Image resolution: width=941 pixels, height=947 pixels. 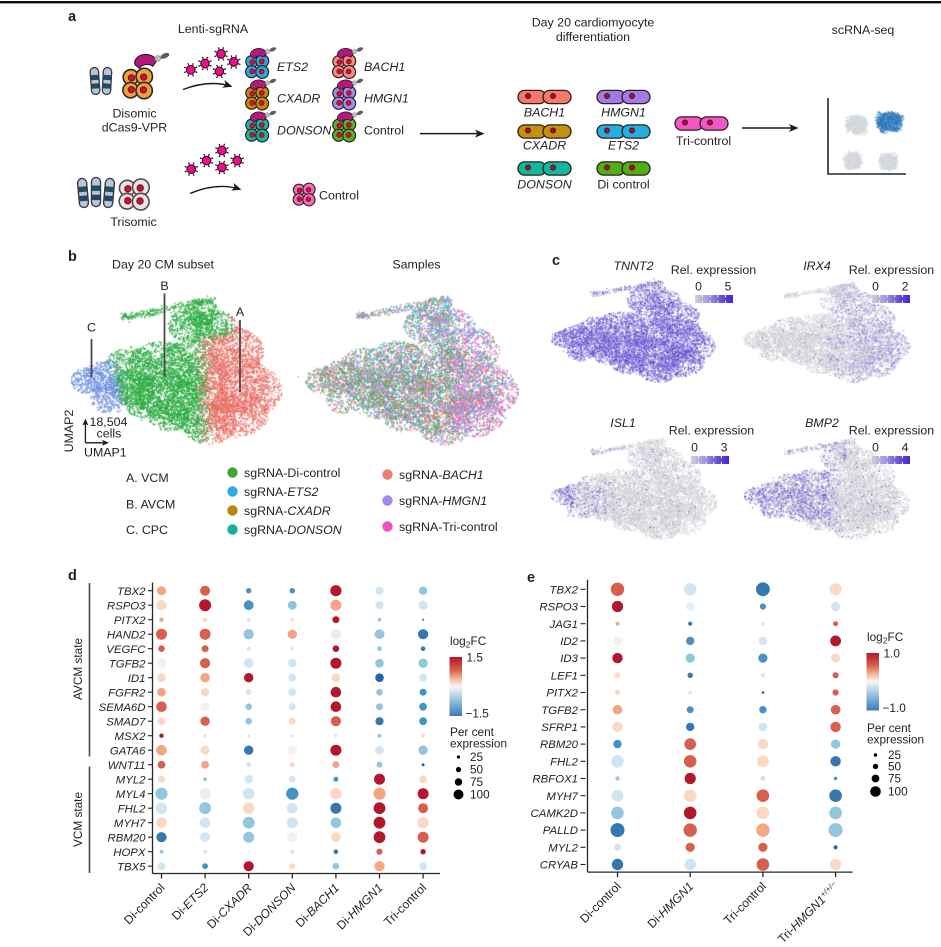 I want to click on svg-text: AVCM state, so click(x=78, y=669).